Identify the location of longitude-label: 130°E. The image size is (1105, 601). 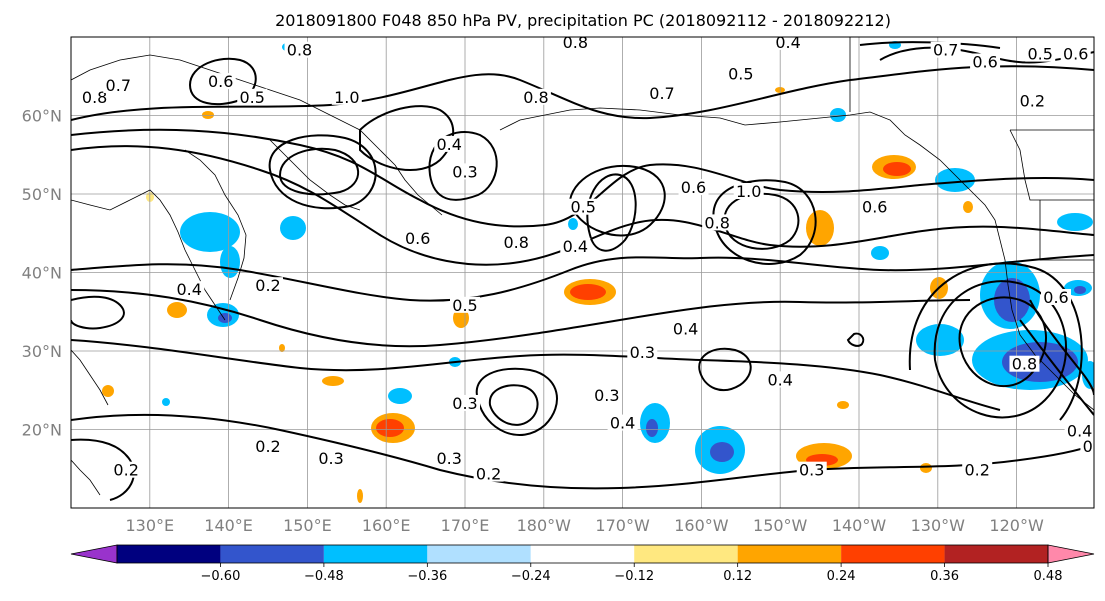
(149, 525).